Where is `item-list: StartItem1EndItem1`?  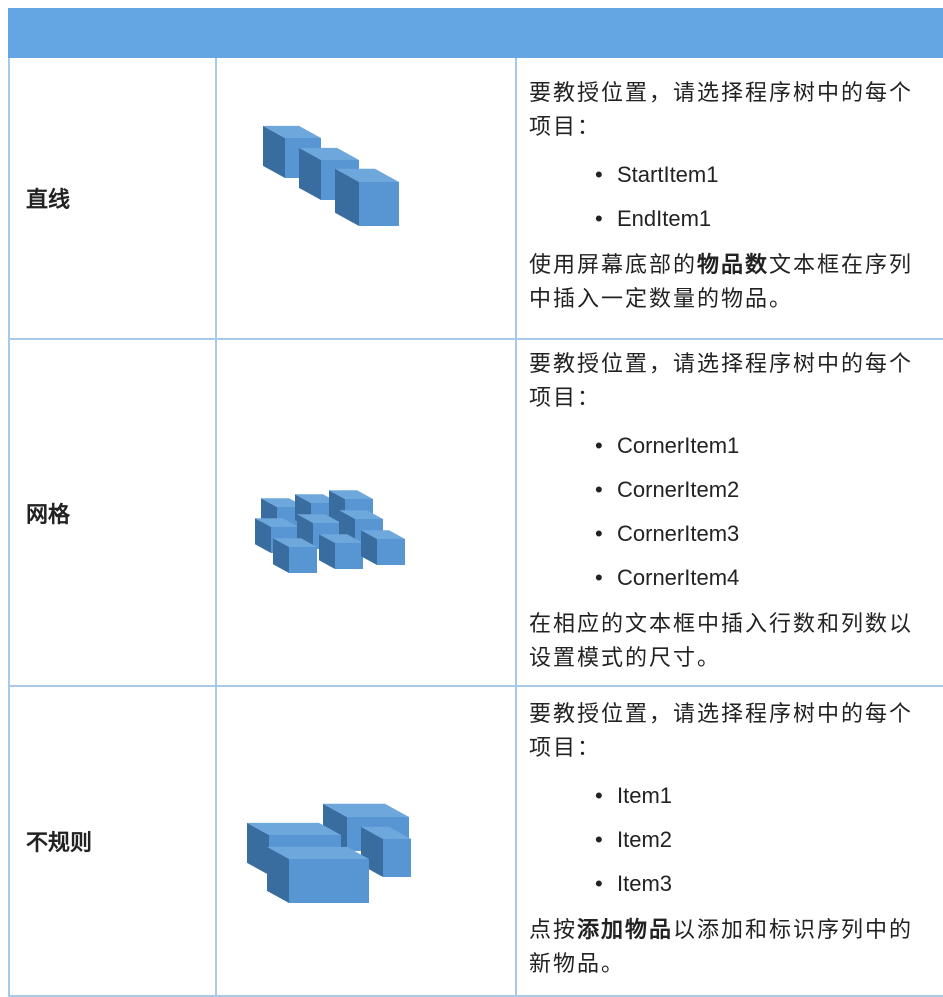
item-list: StartItem1EndItem1 is located at coordinates (731, 197).